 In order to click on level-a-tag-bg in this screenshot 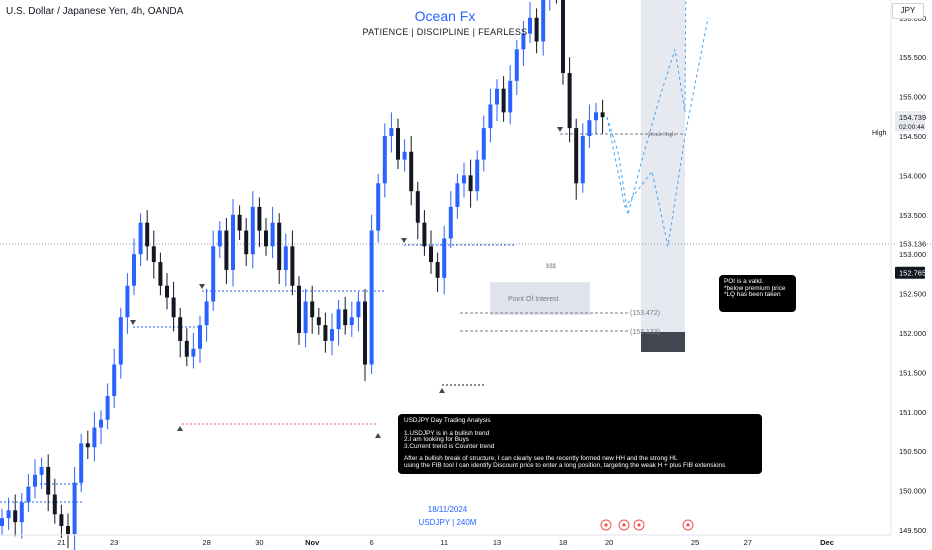, I will do `click(910, 243)`.